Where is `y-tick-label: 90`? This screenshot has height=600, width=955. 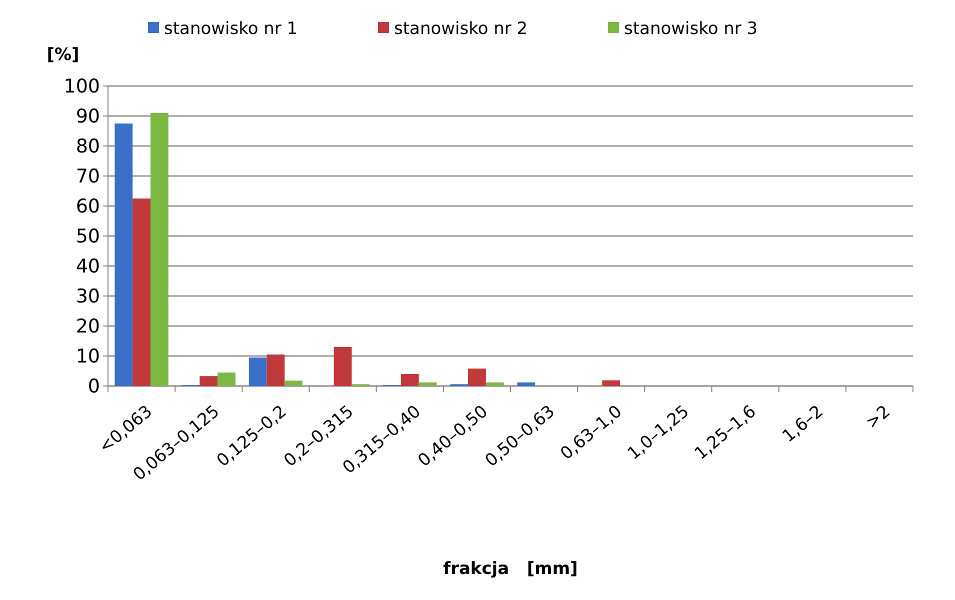 y-tick-label: 90 is located at coordinates (88, 117).